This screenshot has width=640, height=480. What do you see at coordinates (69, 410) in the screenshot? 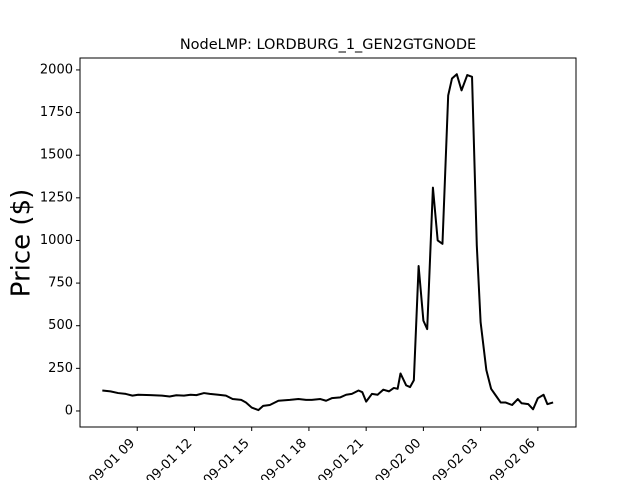
I see `y-tick-label: 0` at bounding box center [69, 410].